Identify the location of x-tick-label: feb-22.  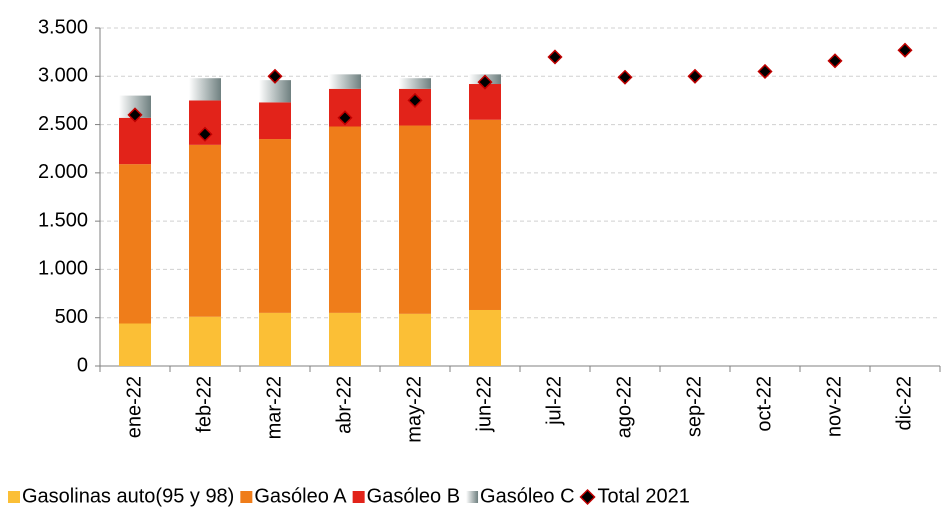
(204, 404).